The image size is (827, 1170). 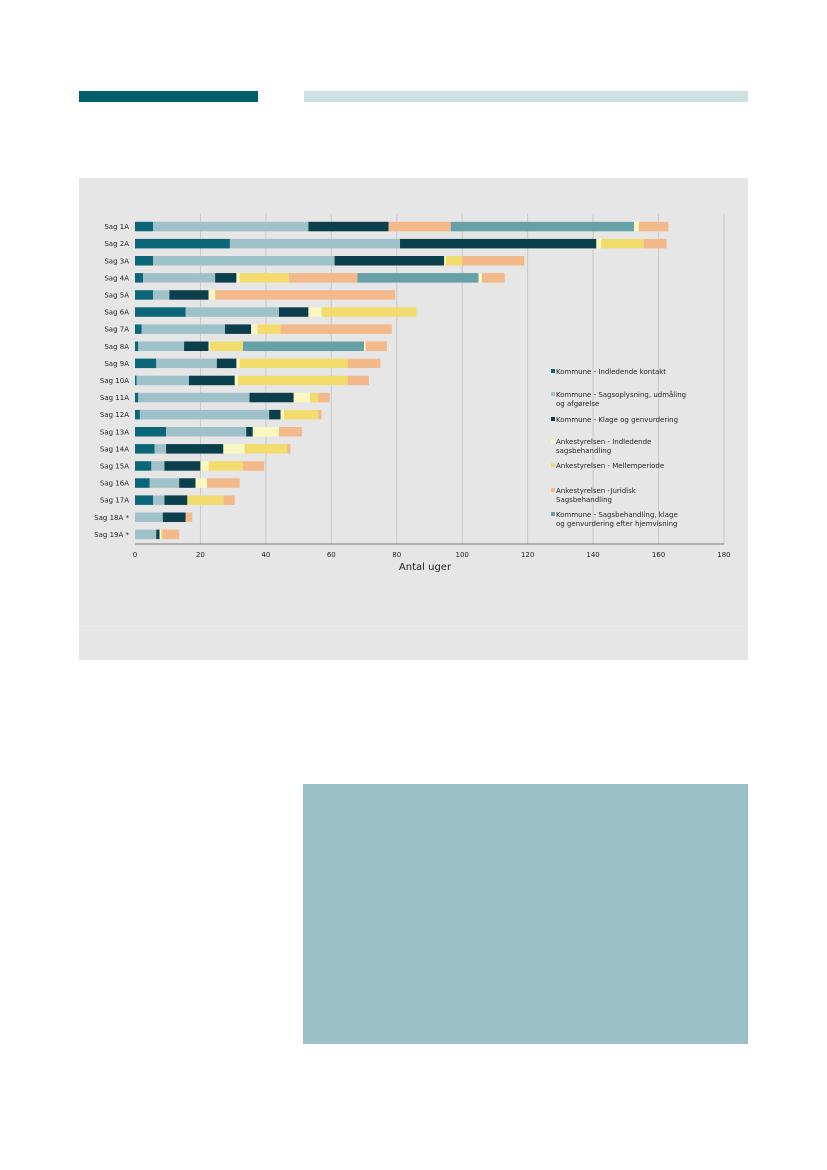 What do you see at coordinates (396, 555) in the screenshot?
I see `x-tick-label-4: 80` at bounding box center [396, 555].